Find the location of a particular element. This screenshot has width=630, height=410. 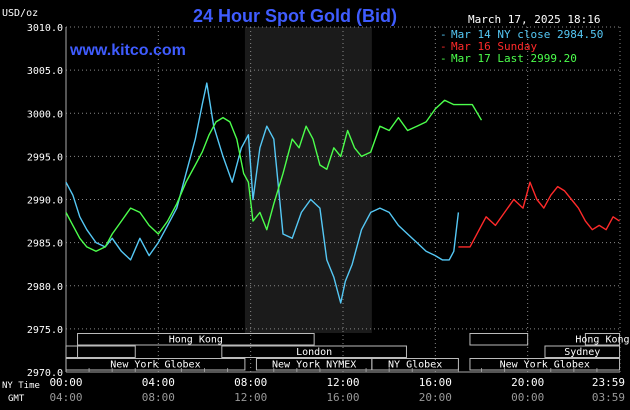

legend-label-mar16: Mar 16 Sunday is located at coordinates (494, 46).